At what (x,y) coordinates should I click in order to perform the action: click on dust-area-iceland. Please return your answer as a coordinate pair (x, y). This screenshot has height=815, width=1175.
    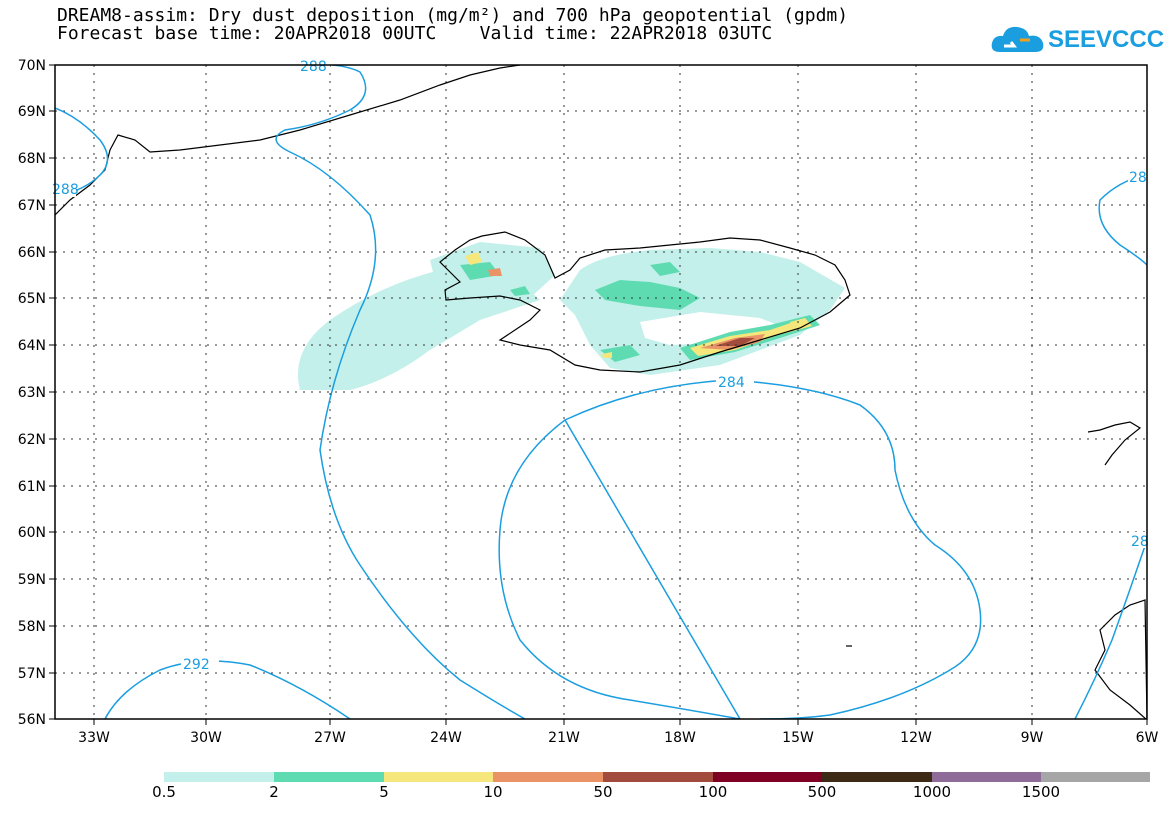
    Looking at the image, I should click on (702, 311).